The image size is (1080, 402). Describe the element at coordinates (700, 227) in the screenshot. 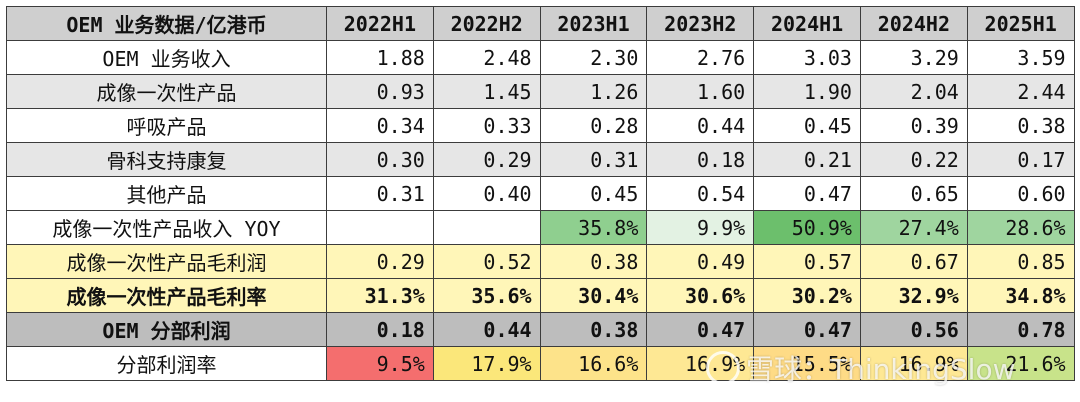

I see `cell: 9.9%` at that location.